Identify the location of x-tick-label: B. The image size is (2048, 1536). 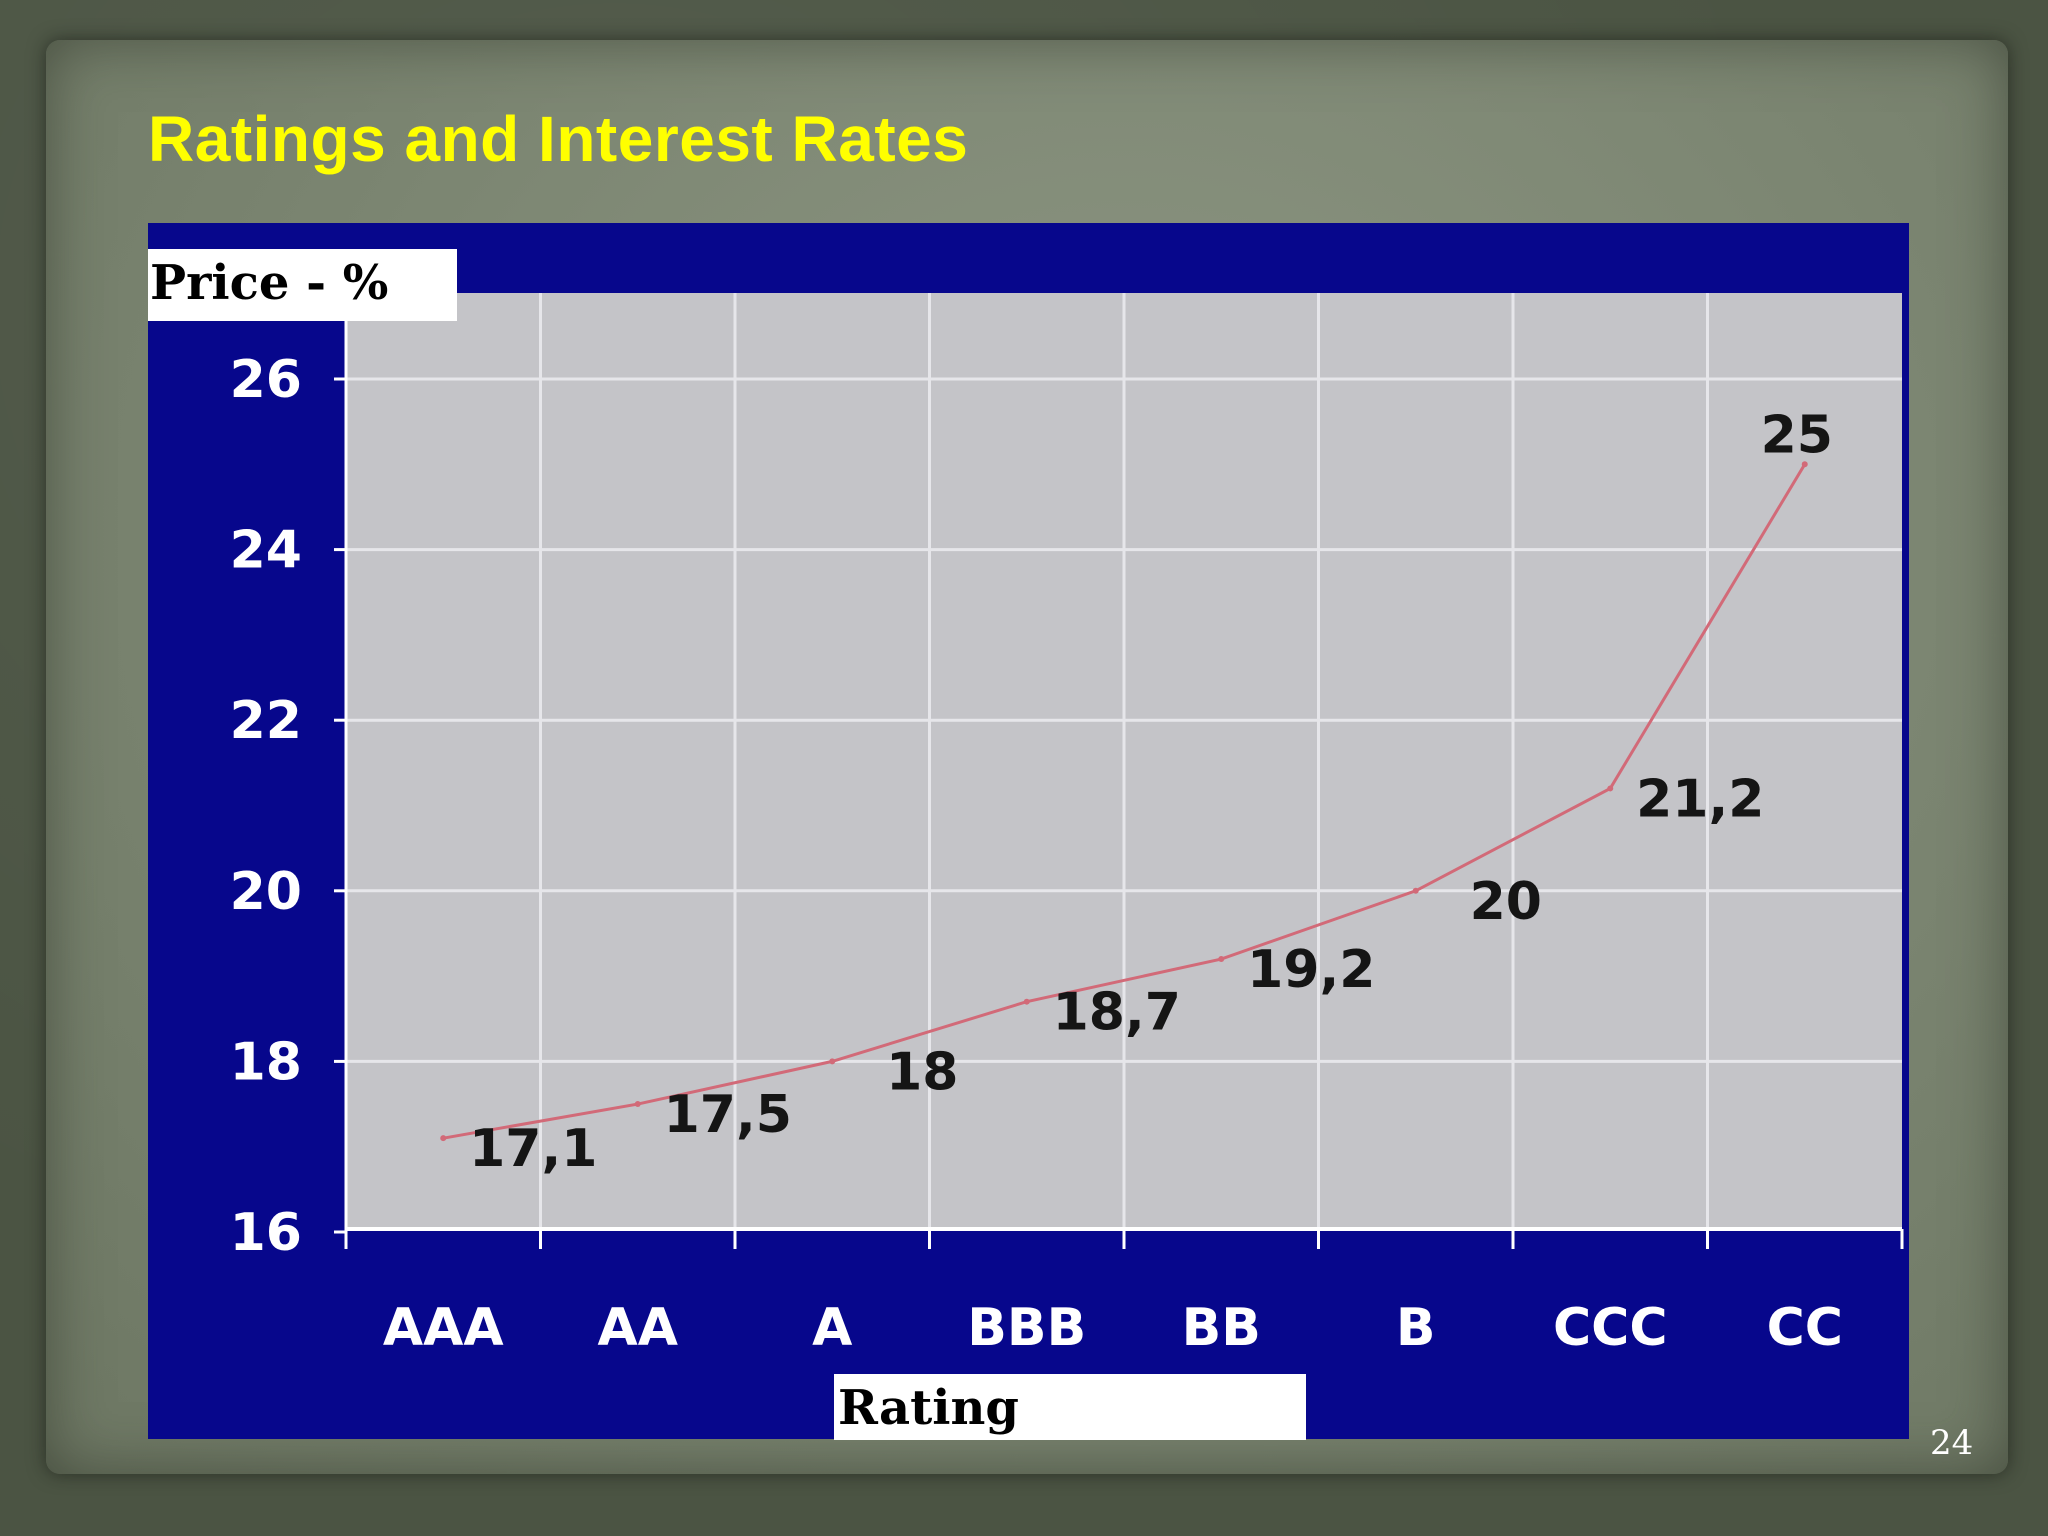
(1416, 1328).